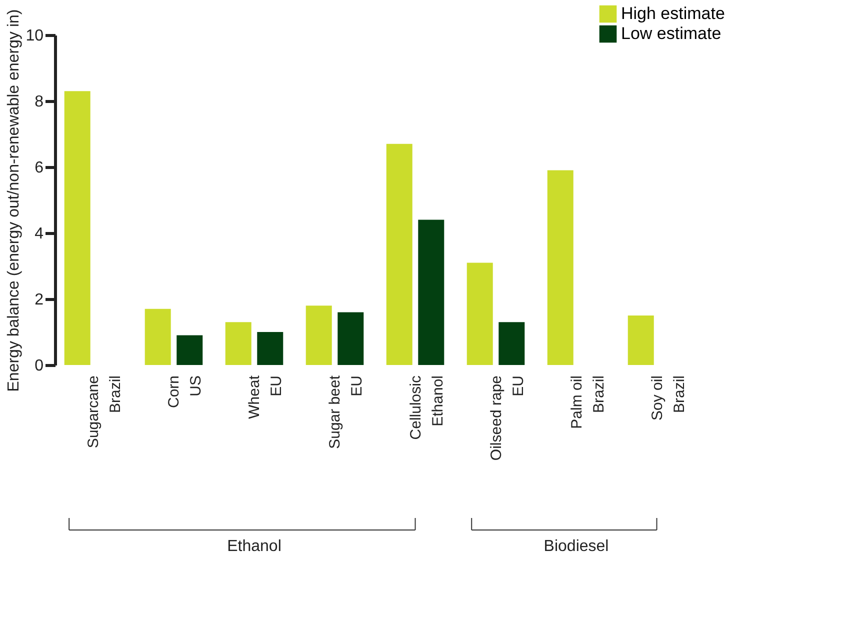  I want to click on legend-label: Low estimate, so click(671, 33).